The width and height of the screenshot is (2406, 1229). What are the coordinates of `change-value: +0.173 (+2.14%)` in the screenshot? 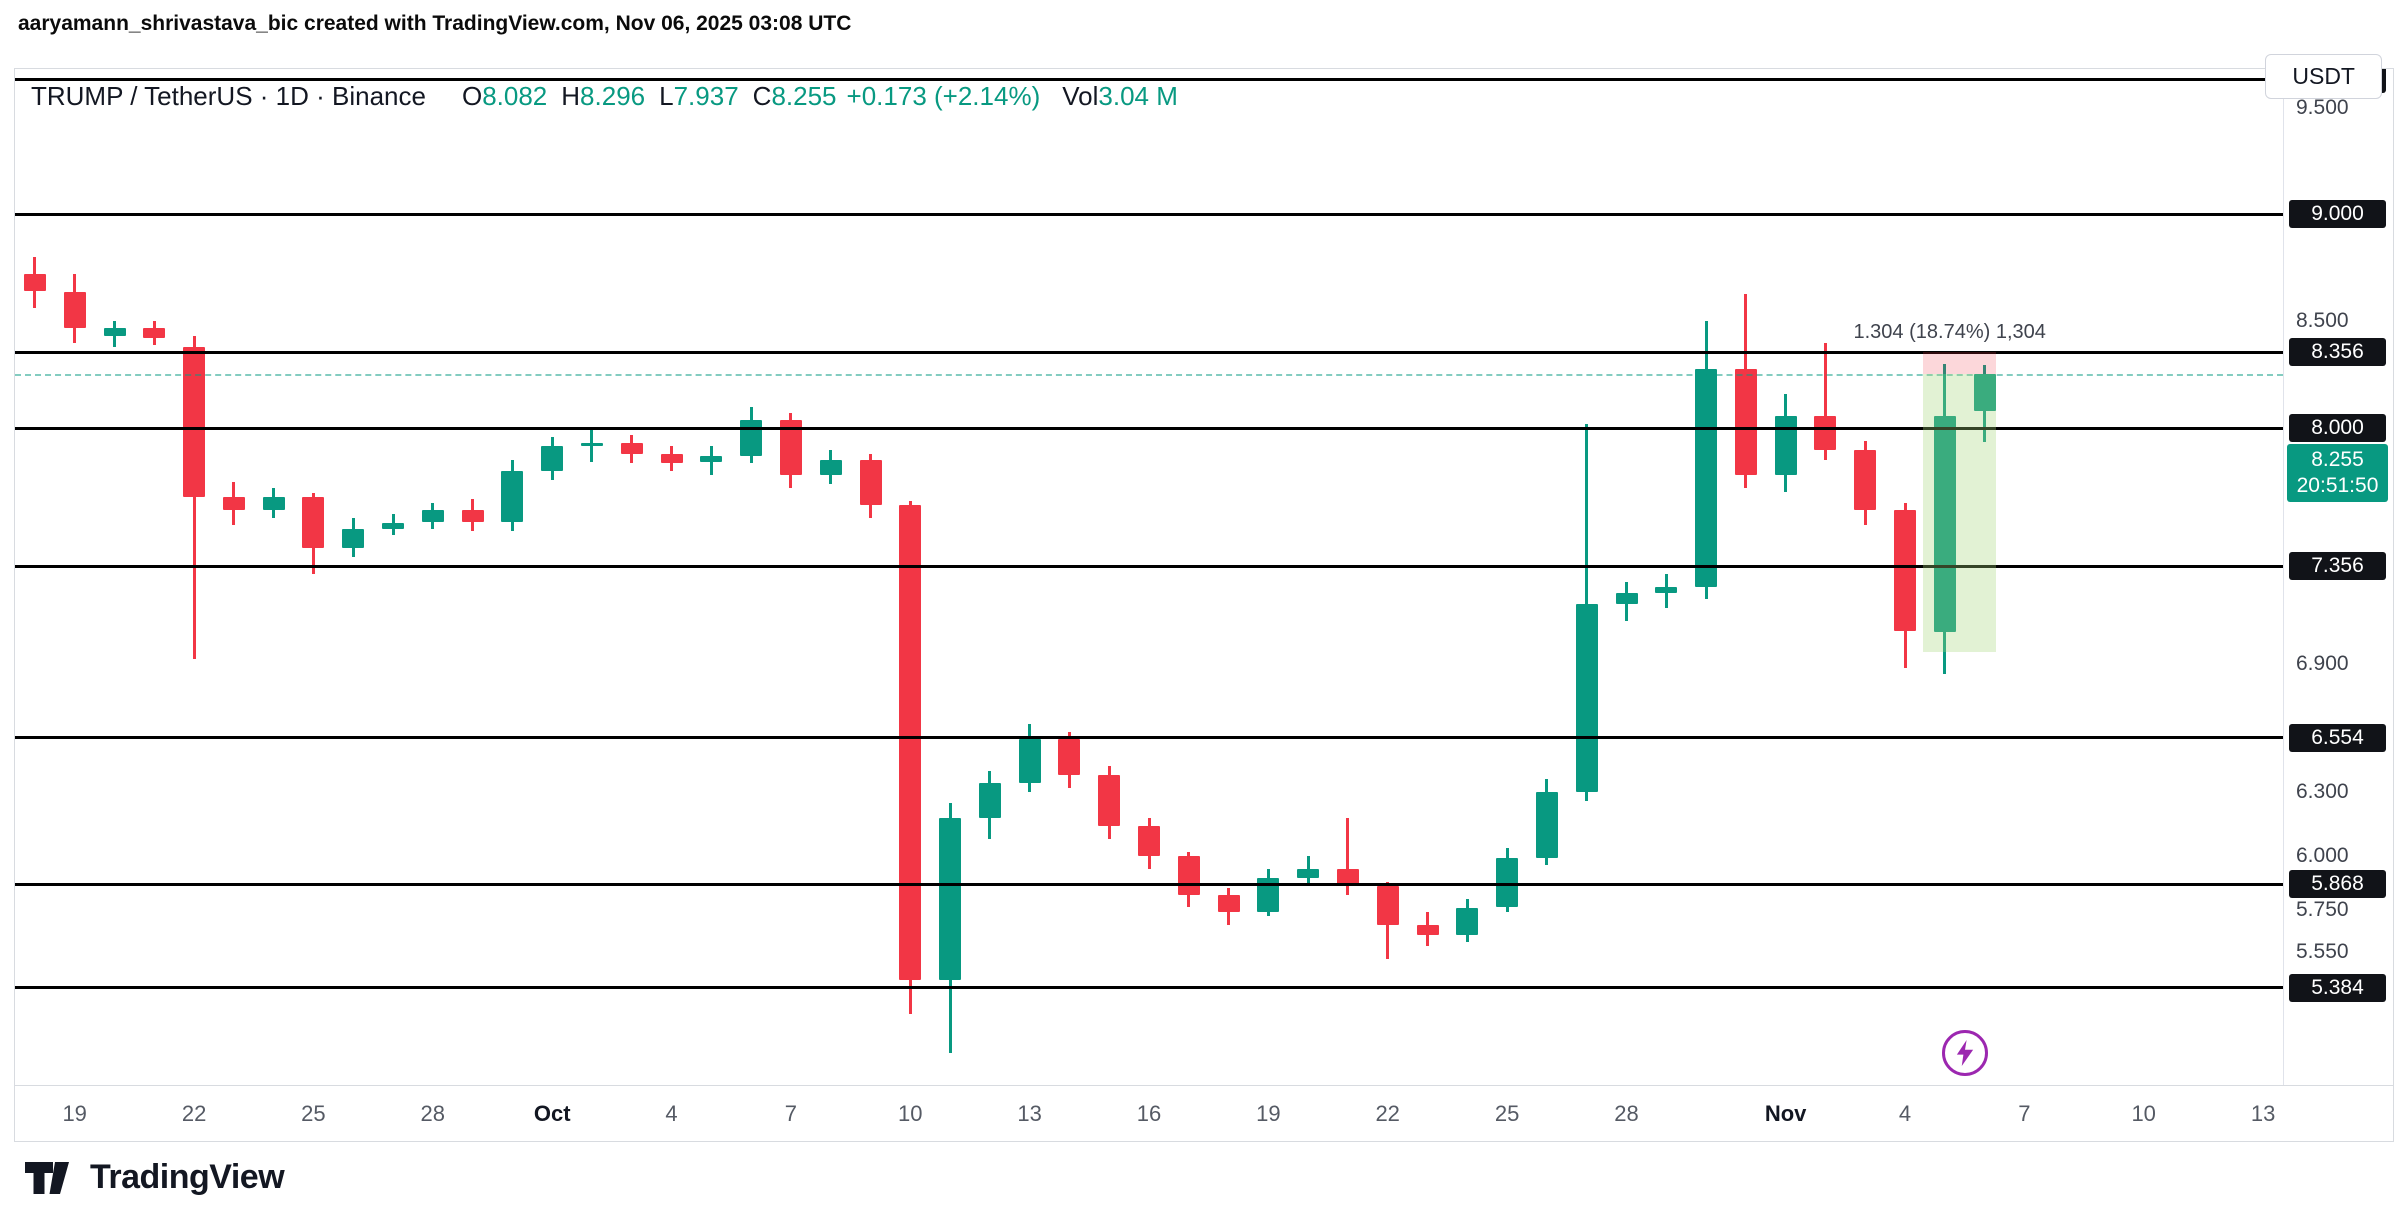 It's located at (943, 96).